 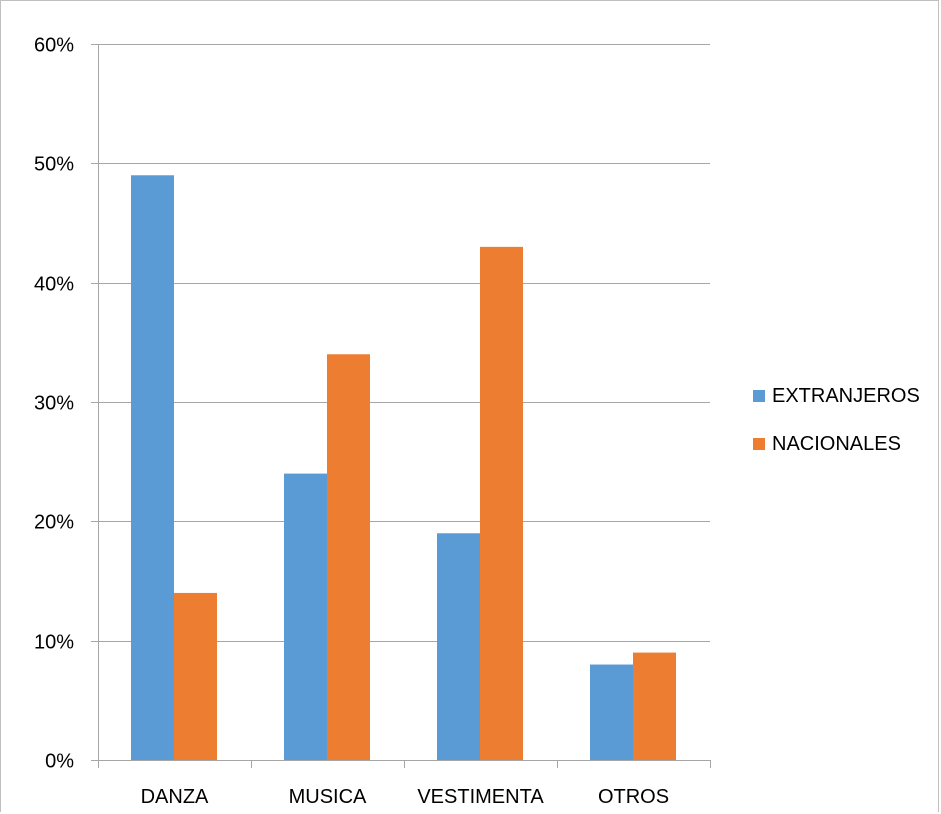 I want to click on legend-label-extranjeros: EXTRANJEROS, so click(x=846, y=396).